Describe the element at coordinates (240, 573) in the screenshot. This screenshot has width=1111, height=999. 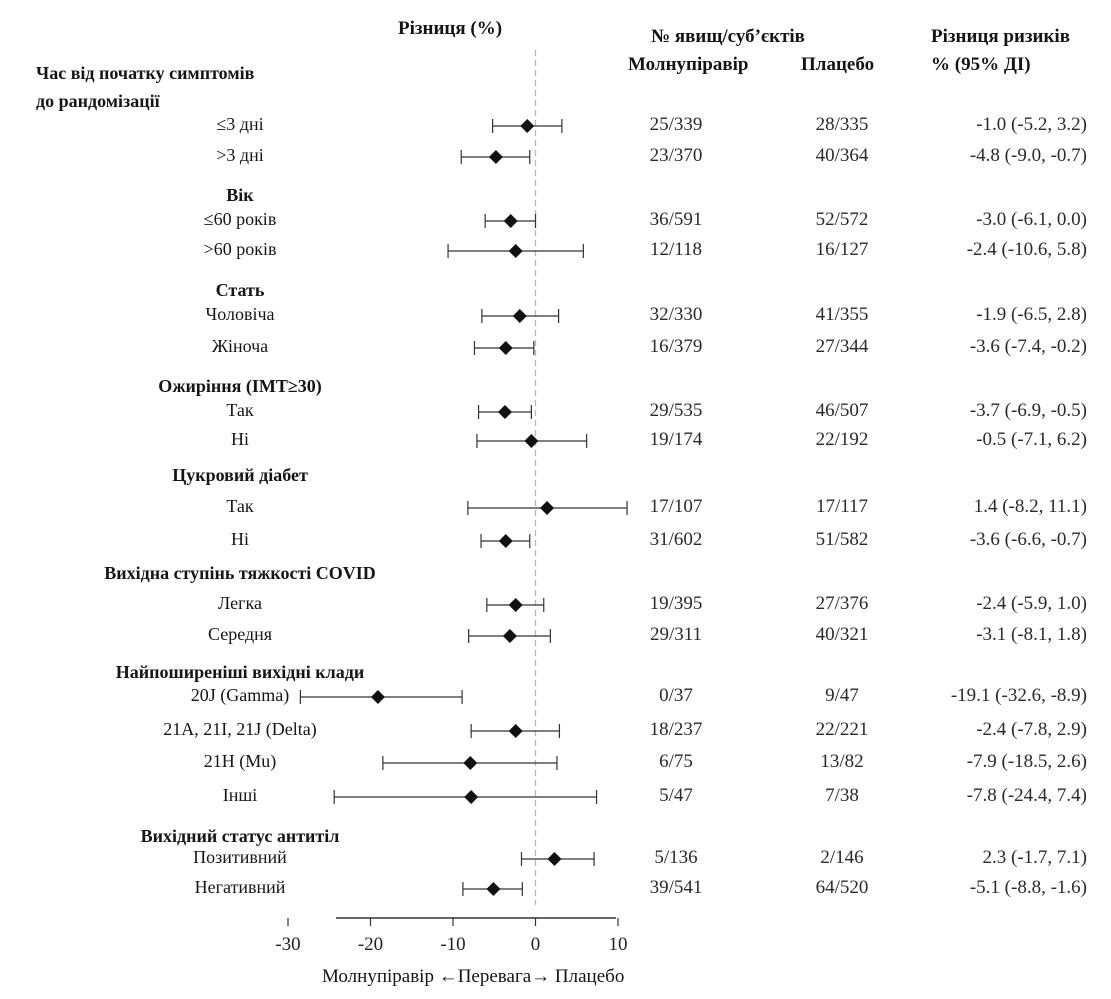
I see `group-label: Вихідна ступінь тяжкості COVID` at that location.